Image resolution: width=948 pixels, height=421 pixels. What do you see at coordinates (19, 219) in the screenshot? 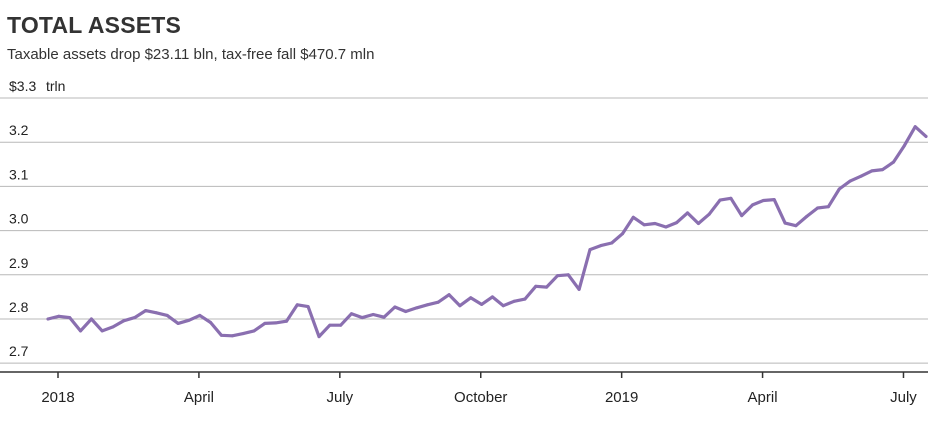
I see `y-tick-label: 3.0` at bounding box center [19, 219].